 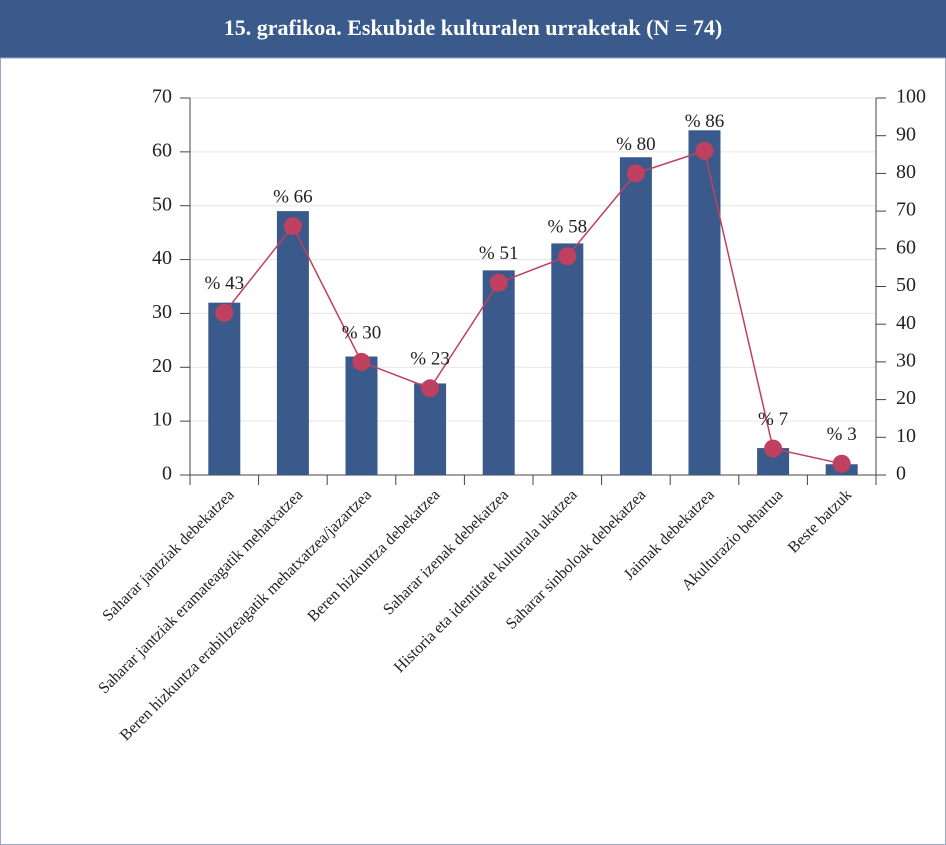 I want to click on y2-tick-label: 50, so click(x=906, y=285).